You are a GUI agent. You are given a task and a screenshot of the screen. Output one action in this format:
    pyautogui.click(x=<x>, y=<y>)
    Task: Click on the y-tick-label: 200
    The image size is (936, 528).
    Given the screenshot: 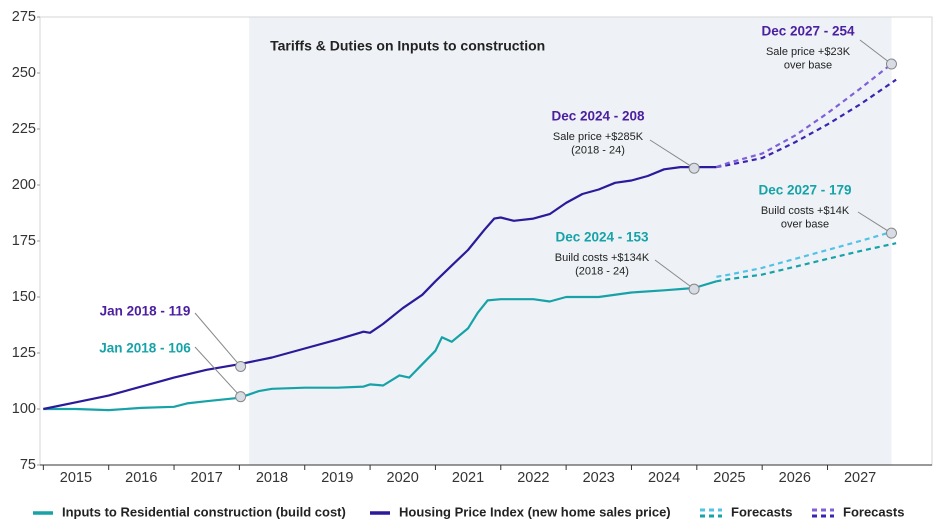 What is the action you would take?
    pyautogui.click(x=24, y=185)
    